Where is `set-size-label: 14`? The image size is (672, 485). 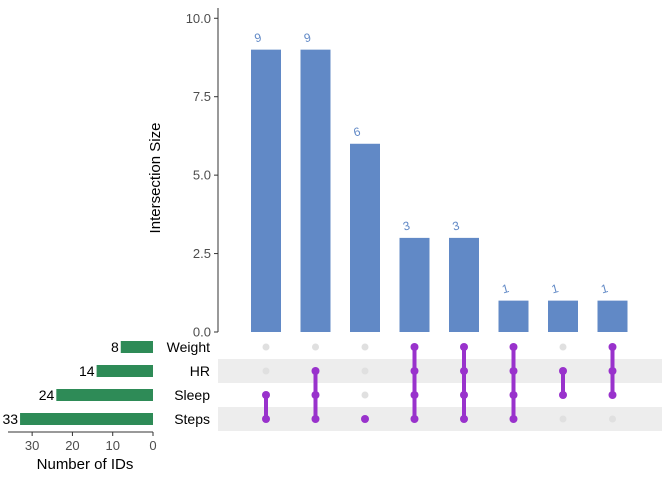 set-size-label: 14 is located at coordinates (87, 371).